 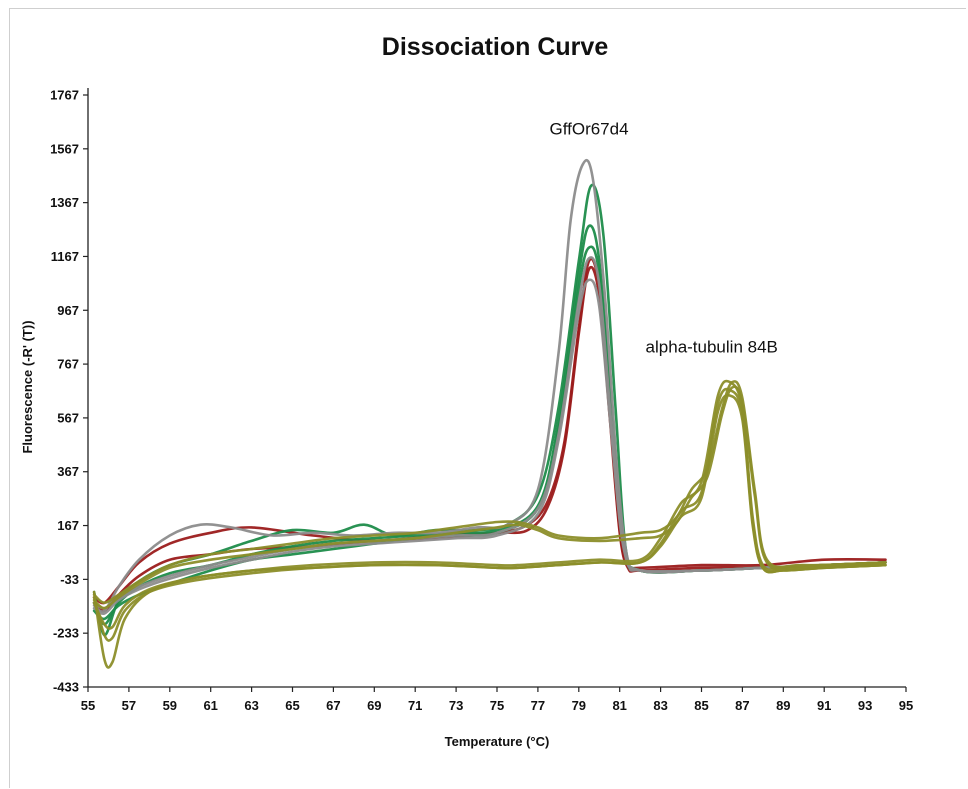 I want to click on chart-title: Dissociation Curve, so click(x=495, y=47).